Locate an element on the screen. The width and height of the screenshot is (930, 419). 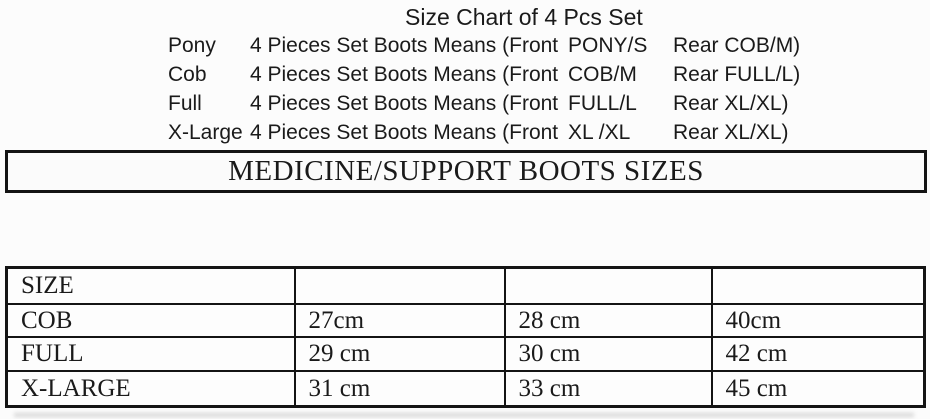
section-header-banner: MEDICINE/SUPPORT BOOTS SIZES is located at coordinates (466, 171).